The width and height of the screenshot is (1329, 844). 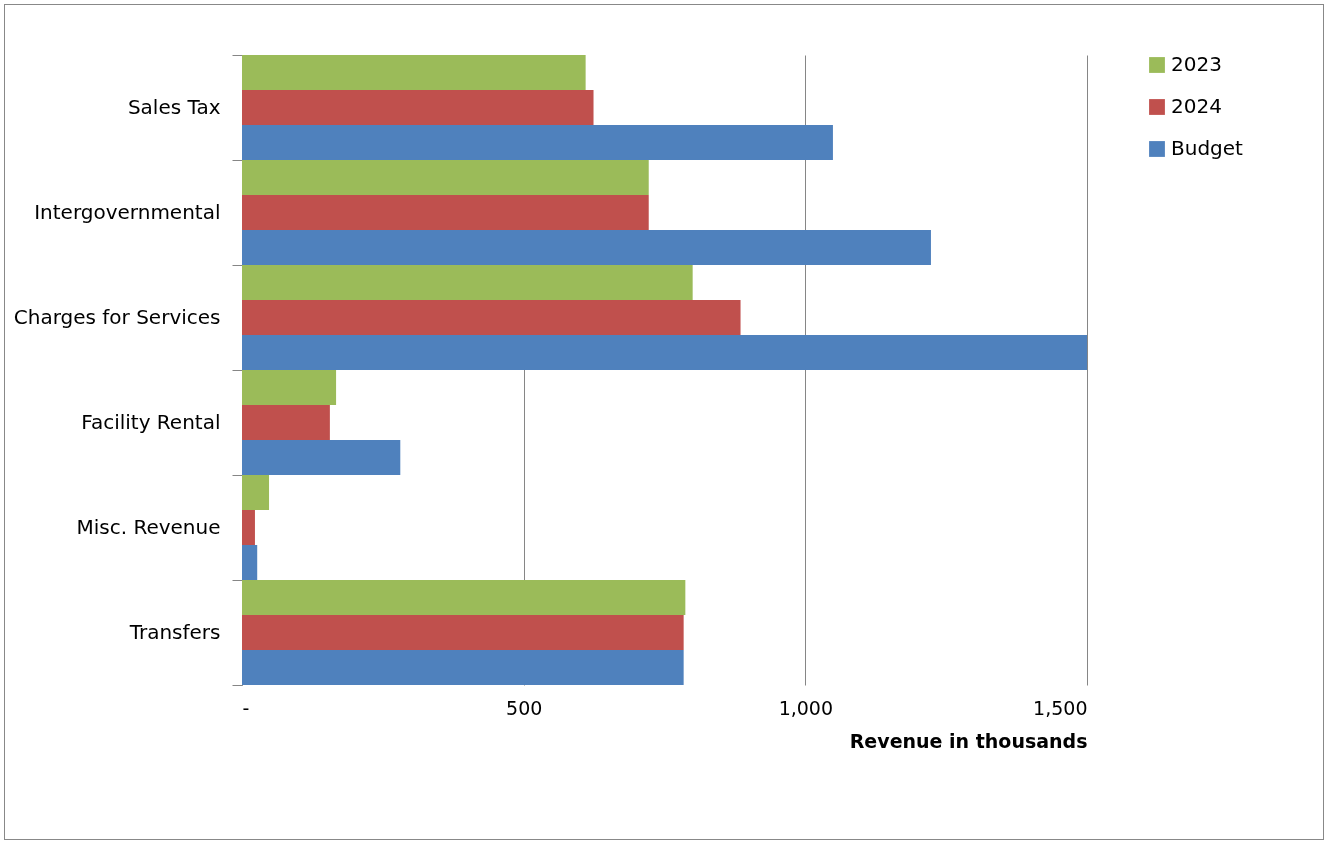 I want to click on y-tick-label: Sales Tax, so click(x=174, y=107).